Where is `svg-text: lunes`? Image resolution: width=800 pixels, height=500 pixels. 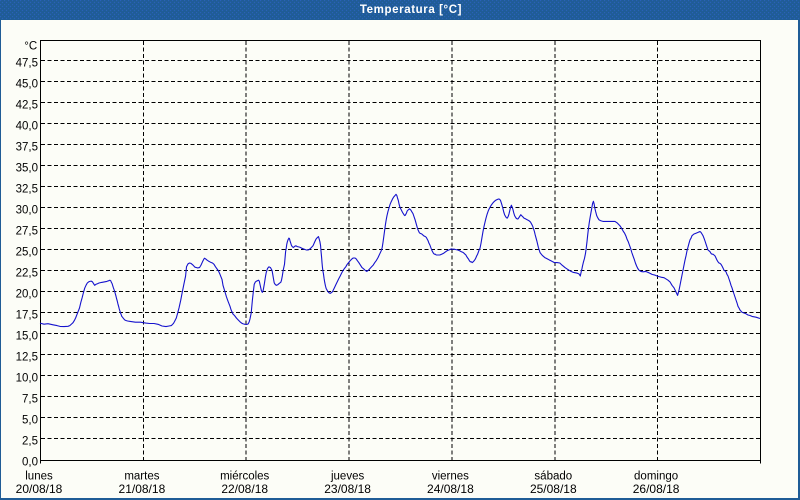 svg-text: lunes is located at coordinates (39, 477).